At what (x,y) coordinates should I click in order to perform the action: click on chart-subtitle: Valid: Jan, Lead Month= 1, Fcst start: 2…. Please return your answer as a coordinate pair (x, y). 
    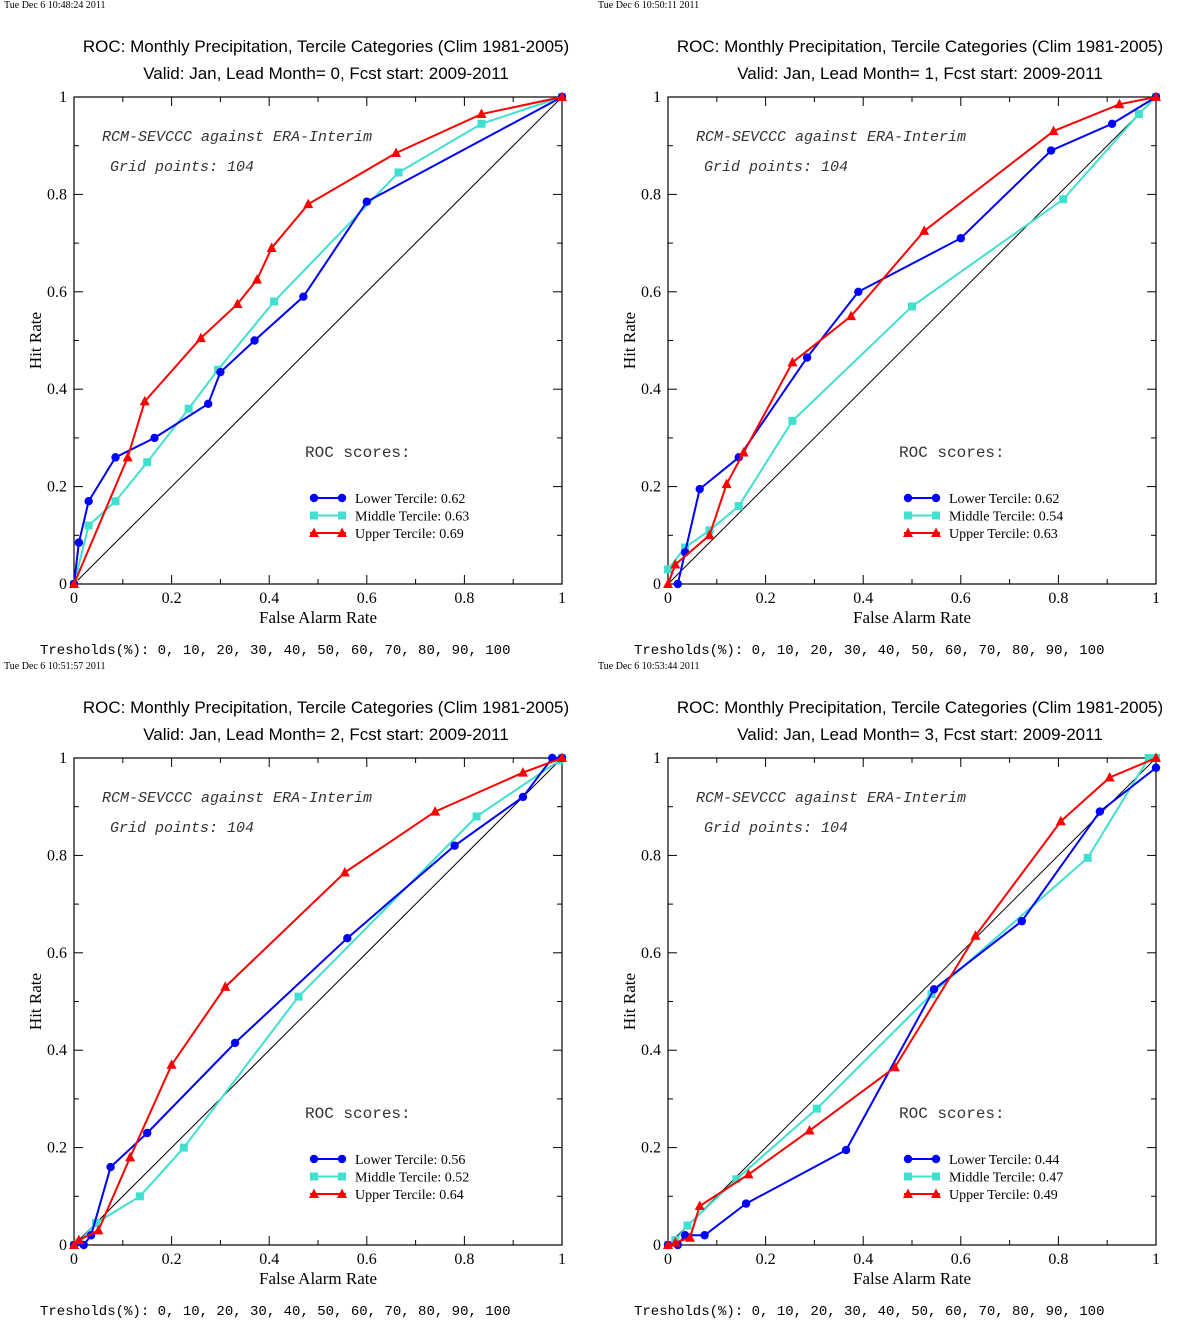
    Looking at the image, I should click on (920, 73).